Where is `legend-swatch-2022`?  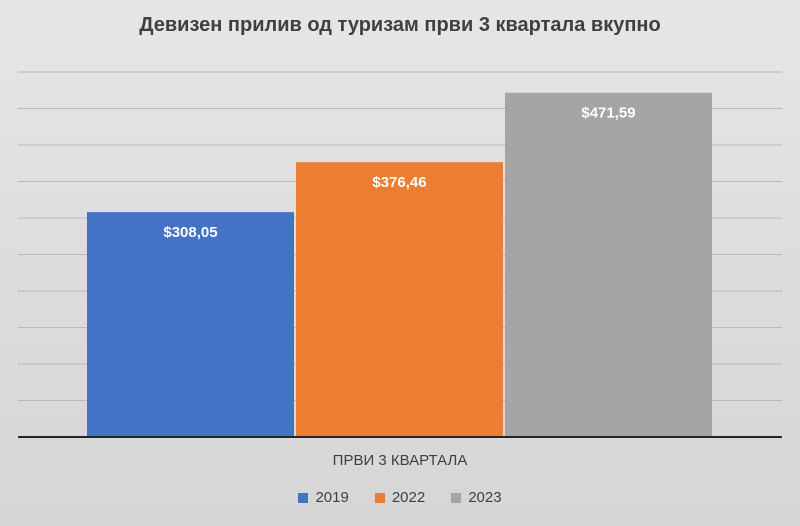
legend-swatch-2022 is located at coordinates (379, 497).